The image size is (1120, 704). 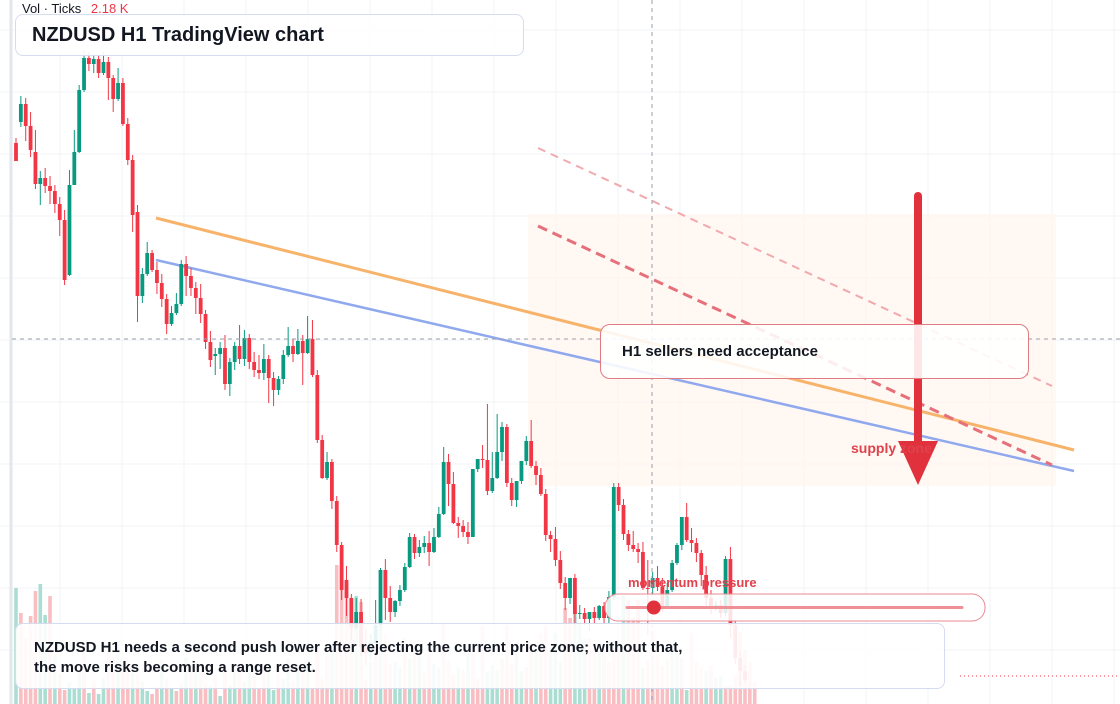 What do you see at coordinates (720, 351) in the screenshot?
I see `sellers-callout-text: H1 sellers need acceptance` at bounding box center [720, 351].